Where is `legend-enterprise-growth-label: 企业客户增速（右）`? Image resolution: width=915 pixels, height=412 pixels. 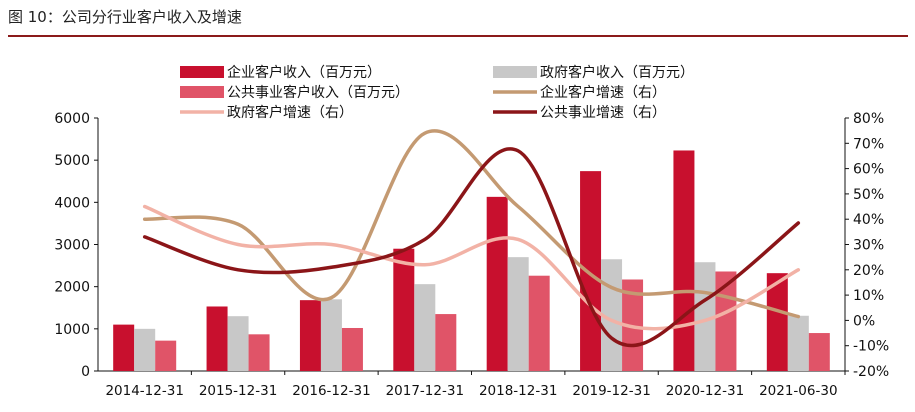
legend-enterprise-growth-label: 企业客户增速（右） is located at coordinates (603, 92).